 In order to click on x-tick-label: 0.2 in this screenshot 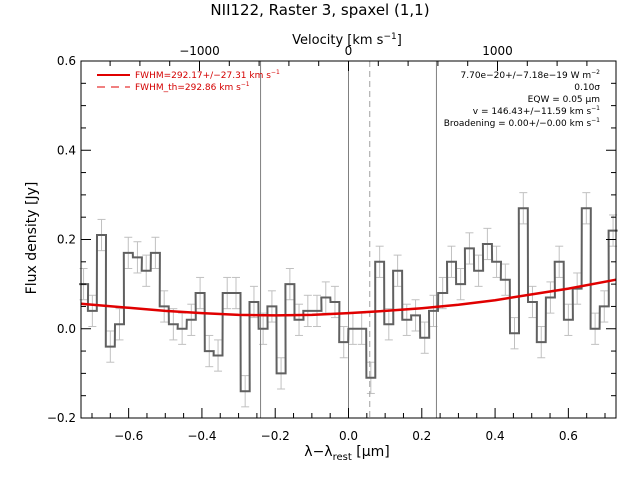, I will do `click(421, 436)`.